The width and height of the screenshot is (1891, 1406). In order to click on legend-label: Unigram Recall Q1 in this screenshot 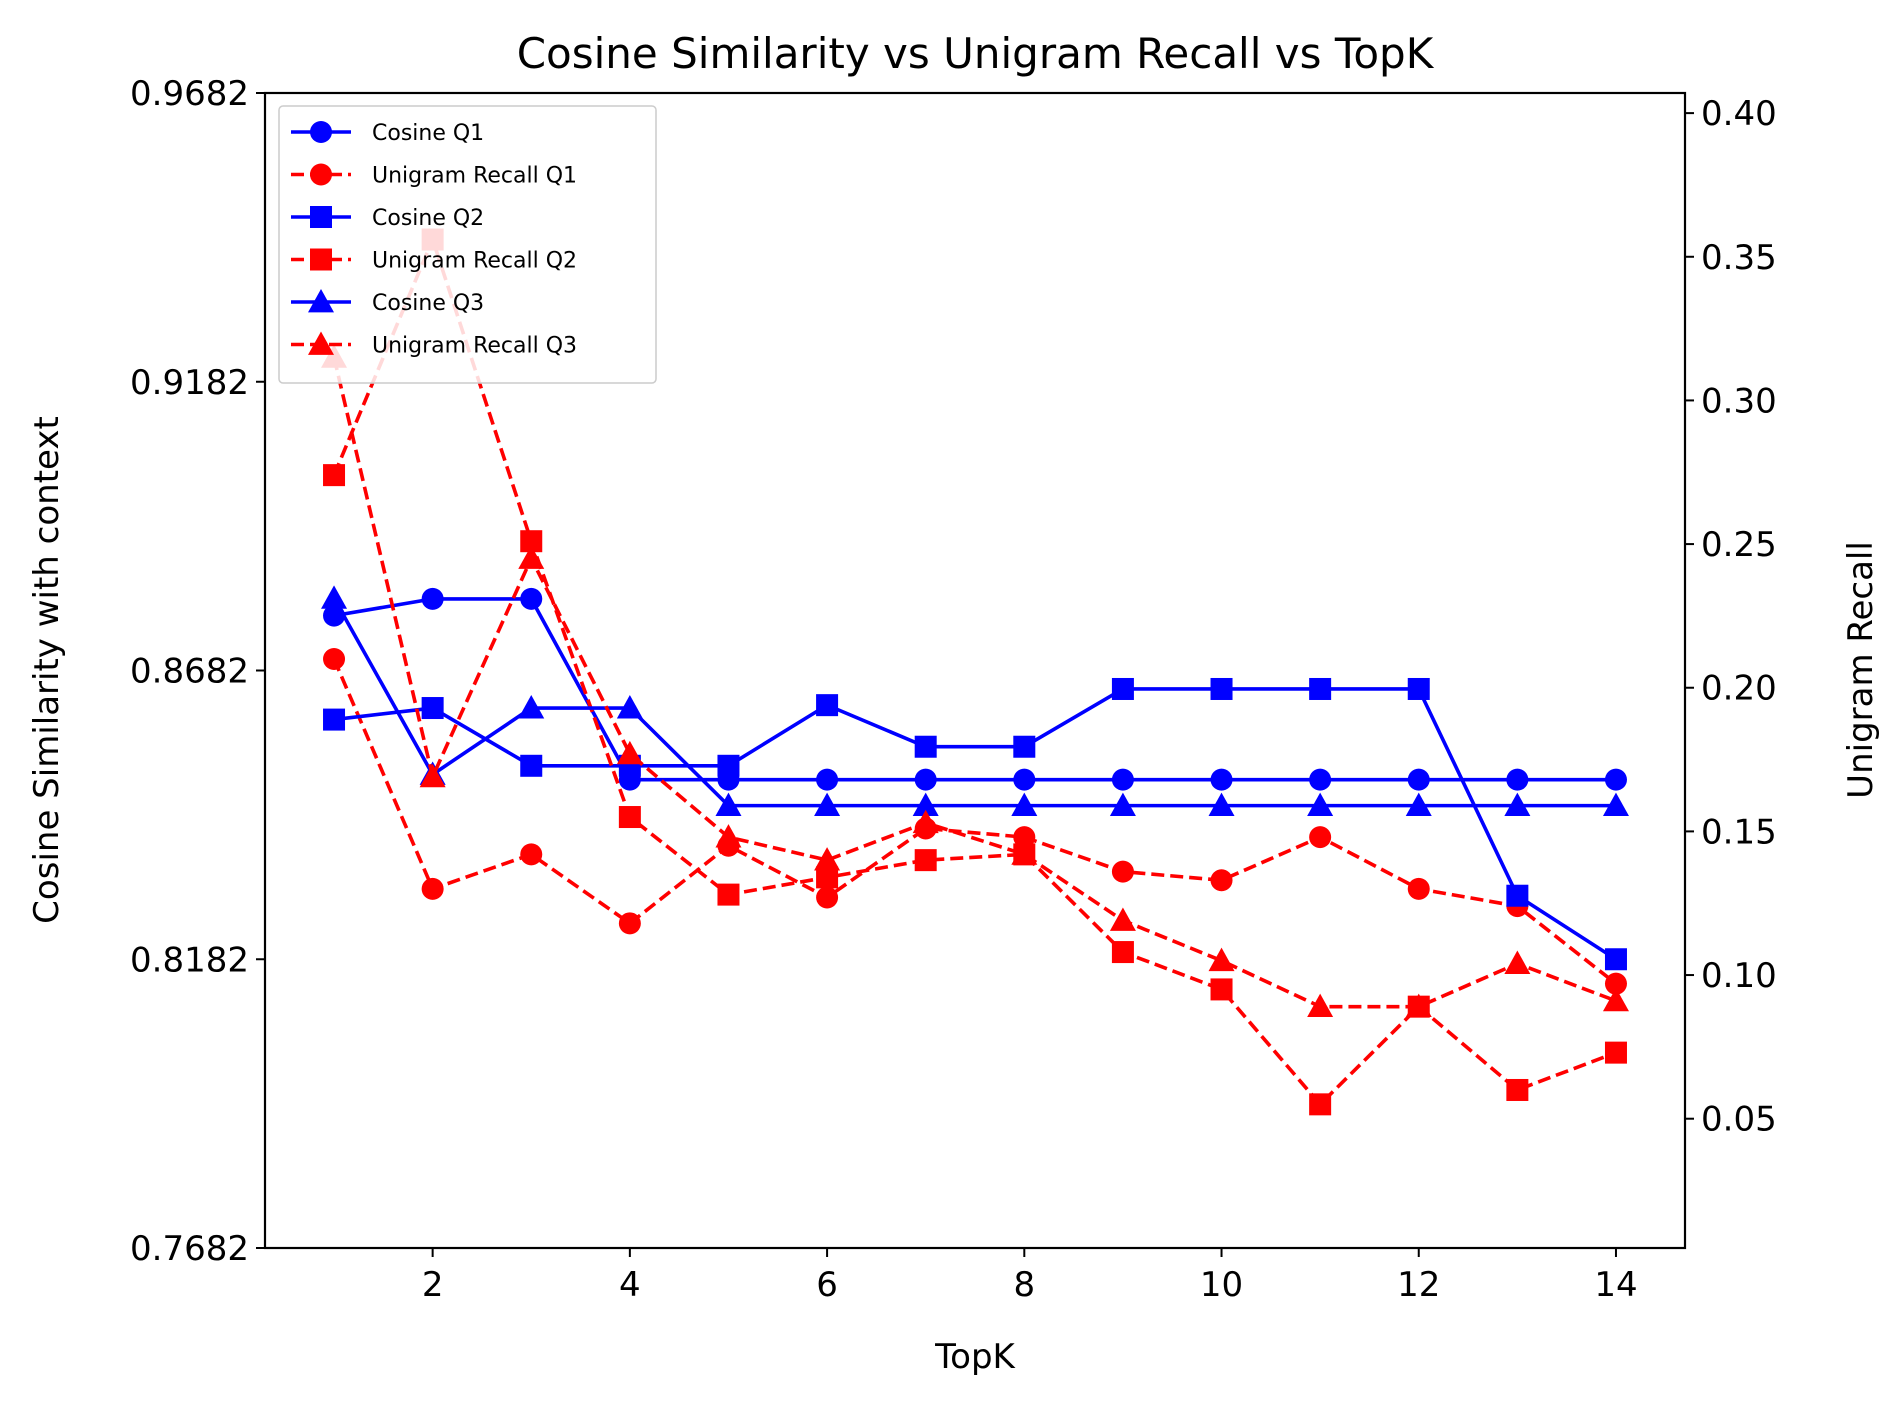, I will do `click(474, 176)`.